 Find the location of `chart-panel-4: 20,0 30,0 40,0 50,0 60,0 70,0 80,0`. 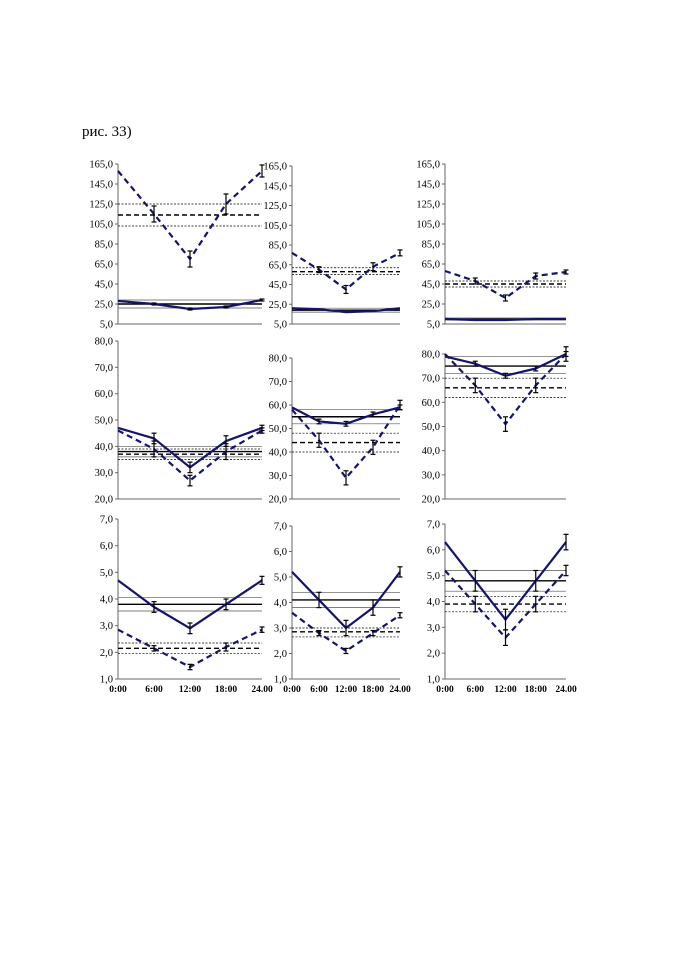

chart-panel-4: 20,0 30,0 40,0 50,0 60,0 70,0 80,0 is located at coordinates (180, 421).